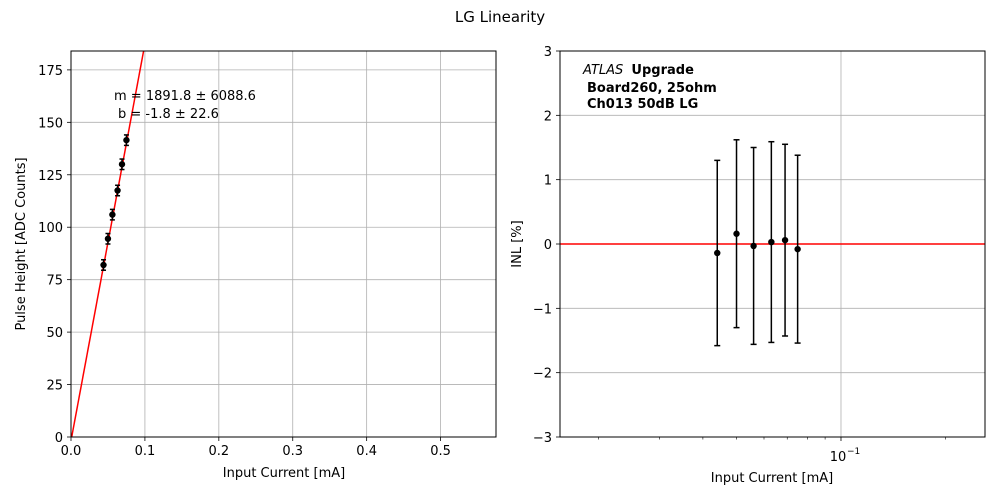  What do you see at coordinates (50, 71) in the screenshot?
I see `linearity-y-tick-label: 175` at bounding box center [50, 71].